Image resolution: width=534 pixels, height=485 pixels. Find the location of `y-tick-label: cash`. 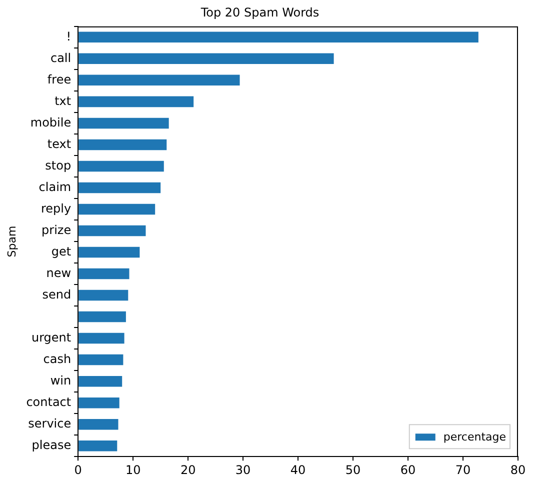

y-tick-label: cash is located at coordinates (57, 359).